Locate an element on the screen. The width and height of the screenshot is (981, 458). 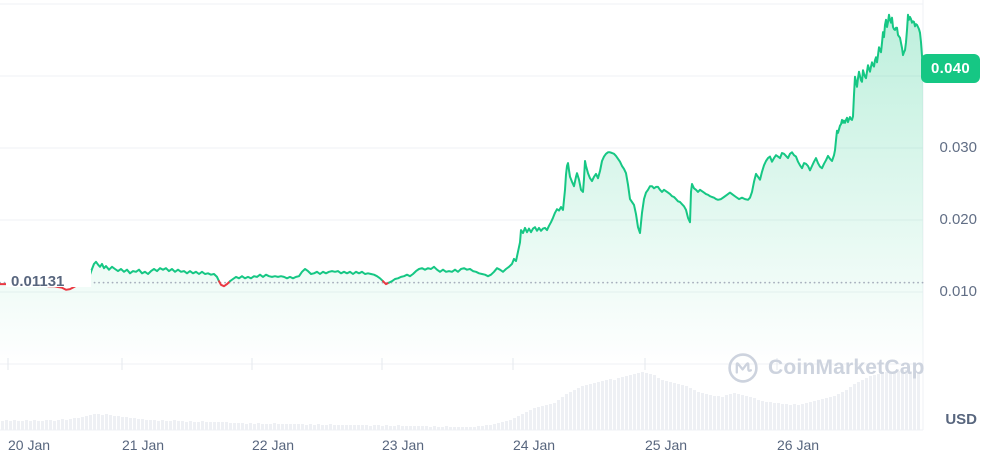
x-axis-tick-label: 23 Jan is located at coordinates (403, 445).